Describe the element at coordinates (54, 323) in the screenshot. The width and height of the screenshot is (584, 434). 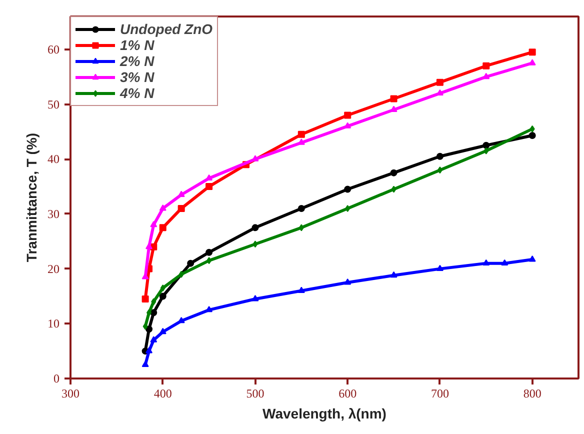
I see `y-tick-label: 10` at that location.